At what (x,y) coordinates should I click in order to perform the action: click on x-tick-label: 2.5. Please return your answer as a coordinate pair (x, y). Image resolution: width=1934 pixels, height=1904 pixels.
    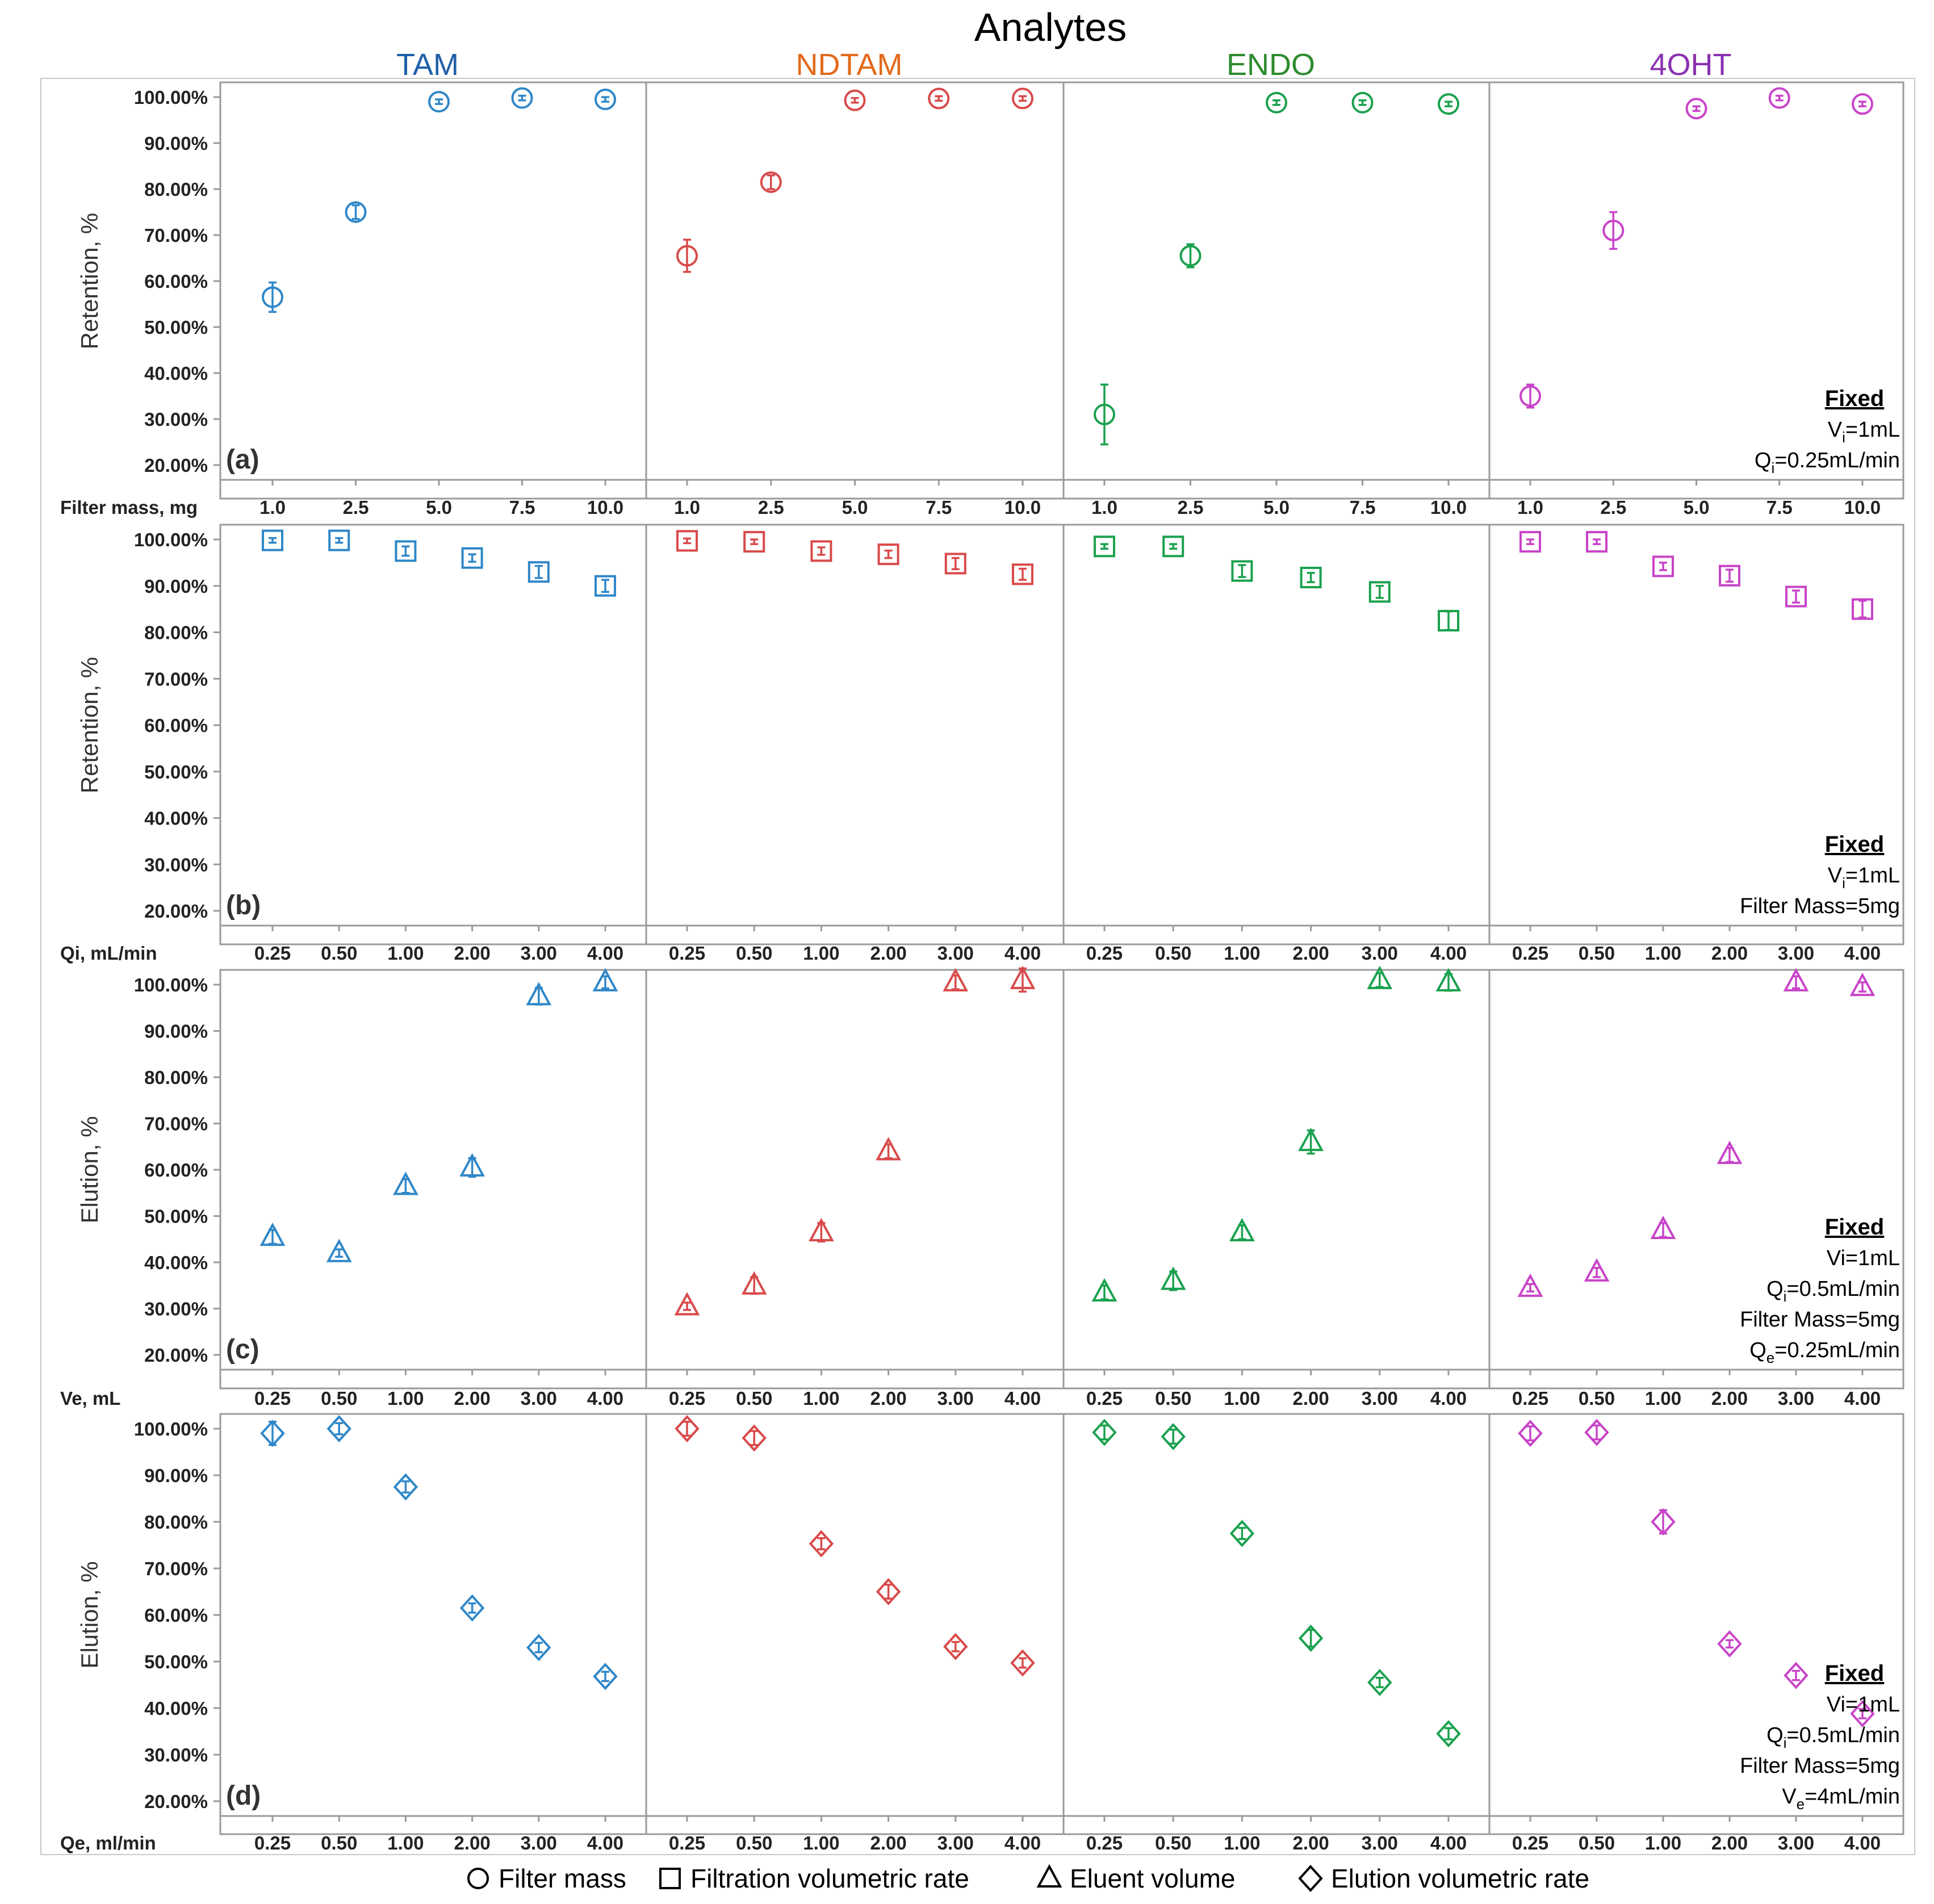
    Looking at the image, I should click on (1613, 507).